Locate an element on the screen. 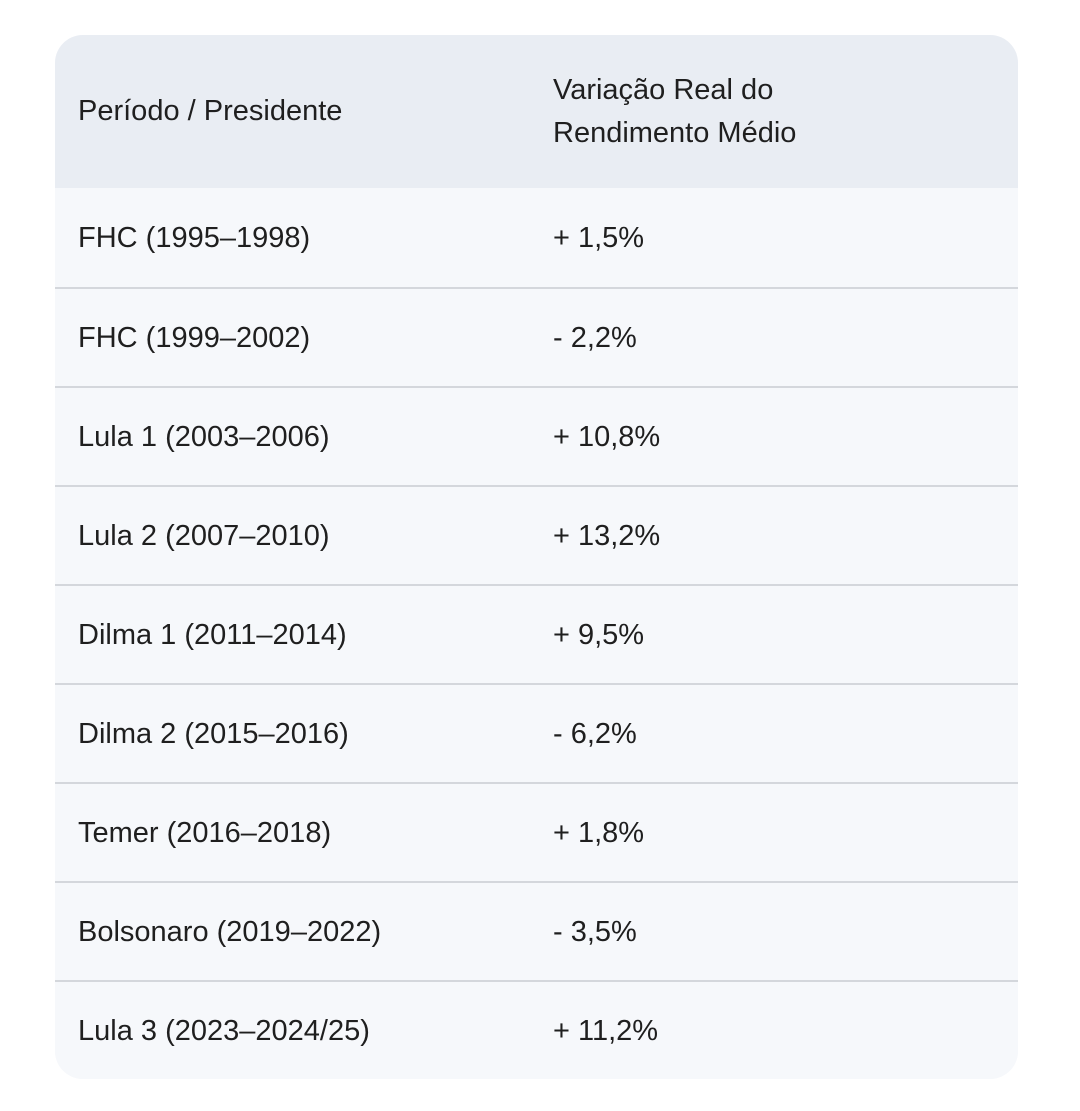 This screenshot has height=1111, width=1080. period-cell: FHC (1999–2002) is located at coordinates (194, 337).